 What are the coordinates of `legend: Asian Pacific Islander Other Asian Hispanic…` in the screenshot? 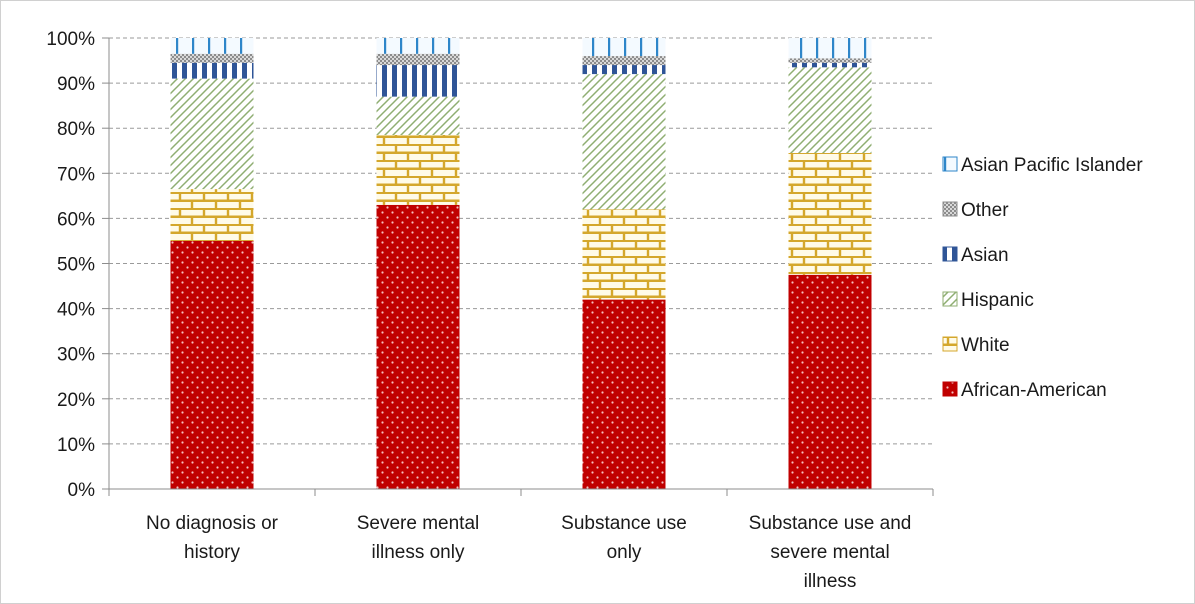 It's located at (1042, 278).